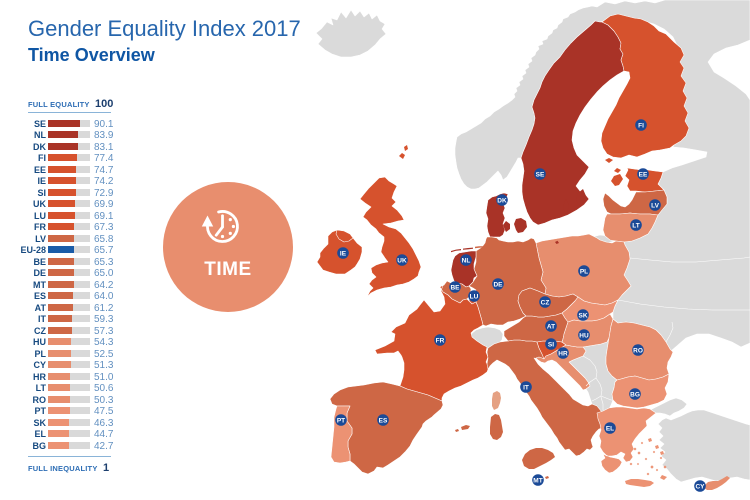 This screenshot has width=750, height=500. Describe the element at coordinates (474, 296) in the screenshot. I see `svg-text: LU` at that location.